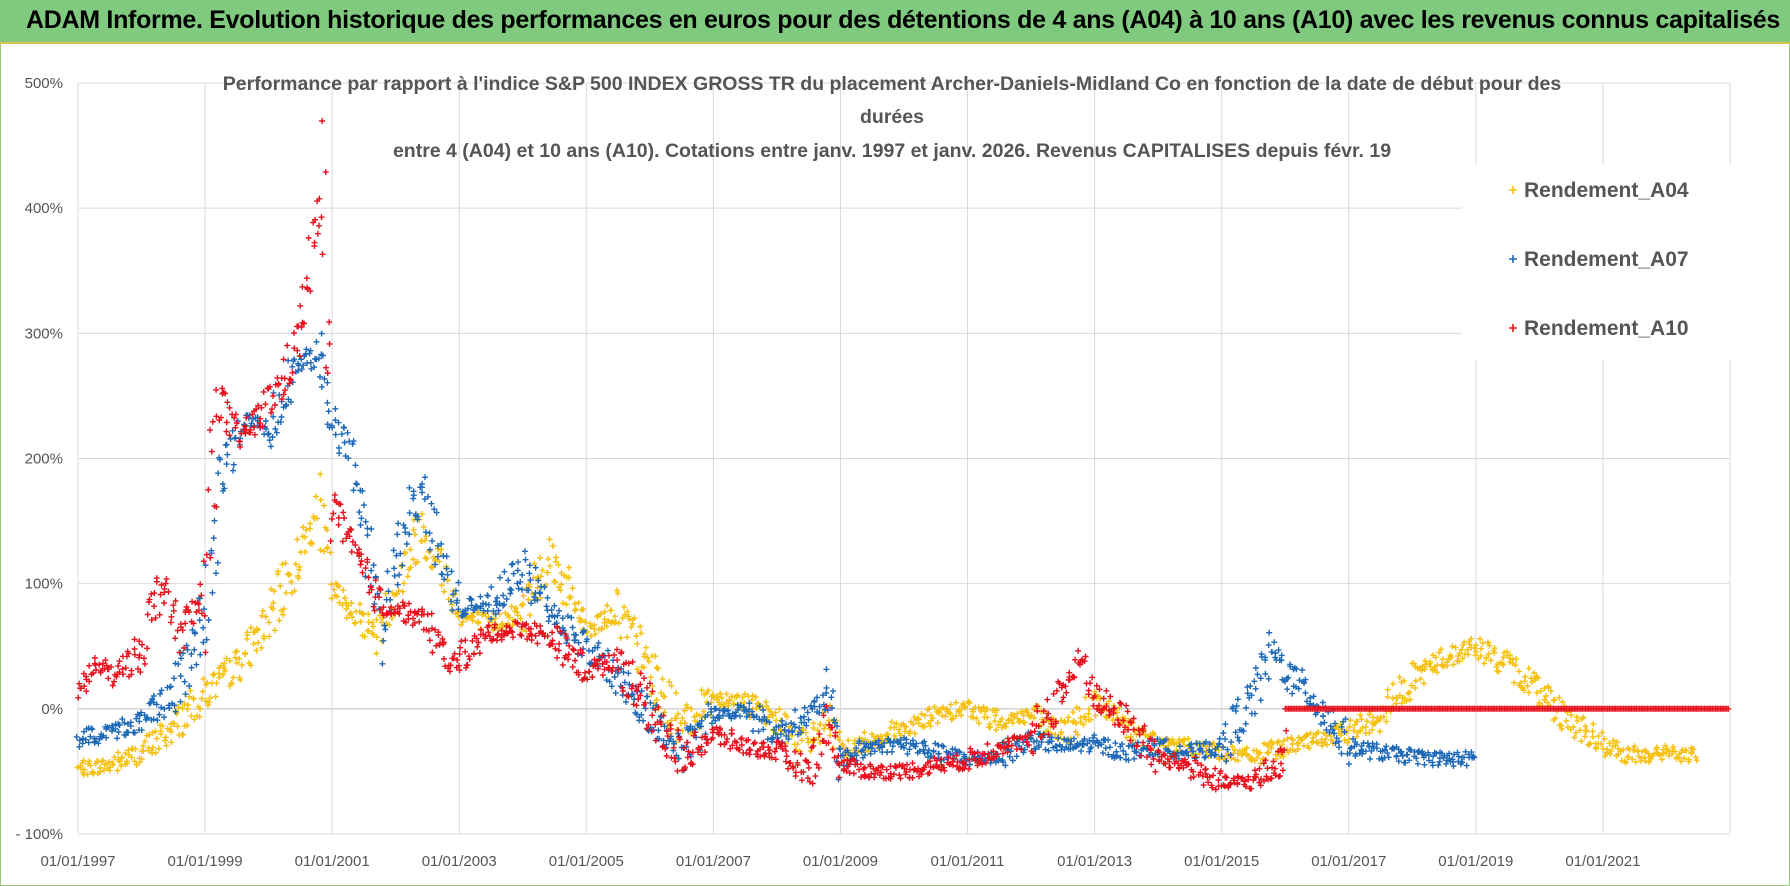  I want to click on y-tick-label: 400%, so click(44, 208).